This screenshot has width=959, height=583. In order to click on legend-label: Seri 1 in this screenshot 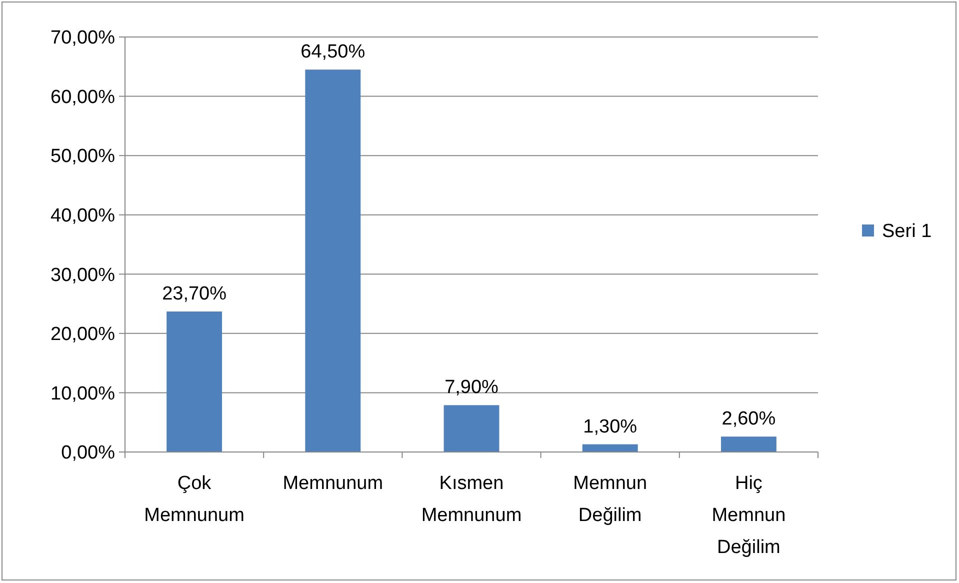, I will do `click(907, 231)`.